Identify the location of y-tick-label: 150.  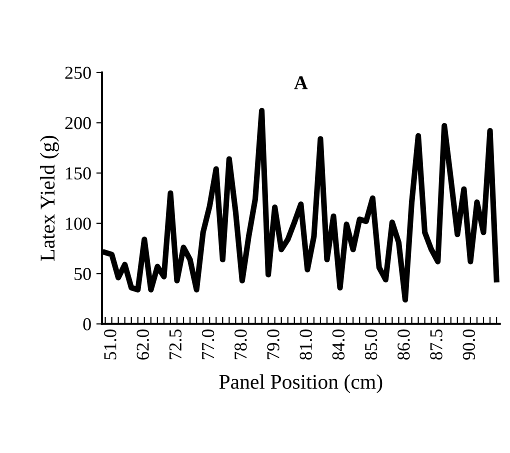
(78, 173).